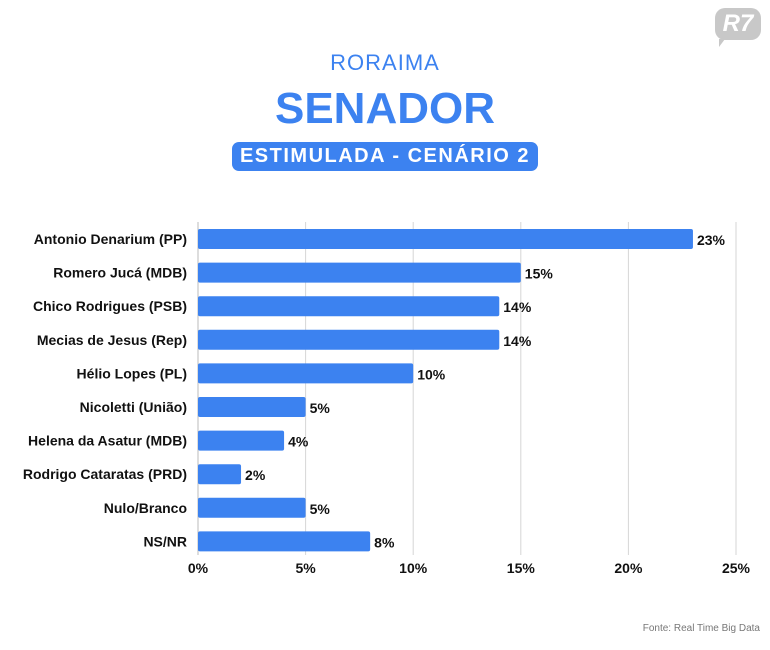 The height and width of the screenshot is (650, 770). Describe the element at coordinates (384, 542) in the screenshot. I see `data-label: 8%` at that location.